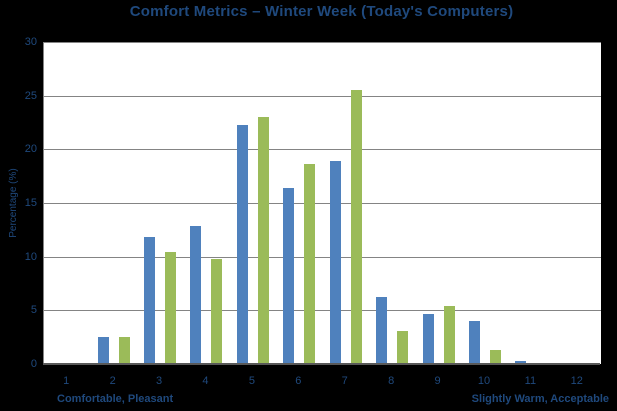  Describe the element at coordinates (150, 300) in the screenshot. I see `bar-blue-cat3` at that location.